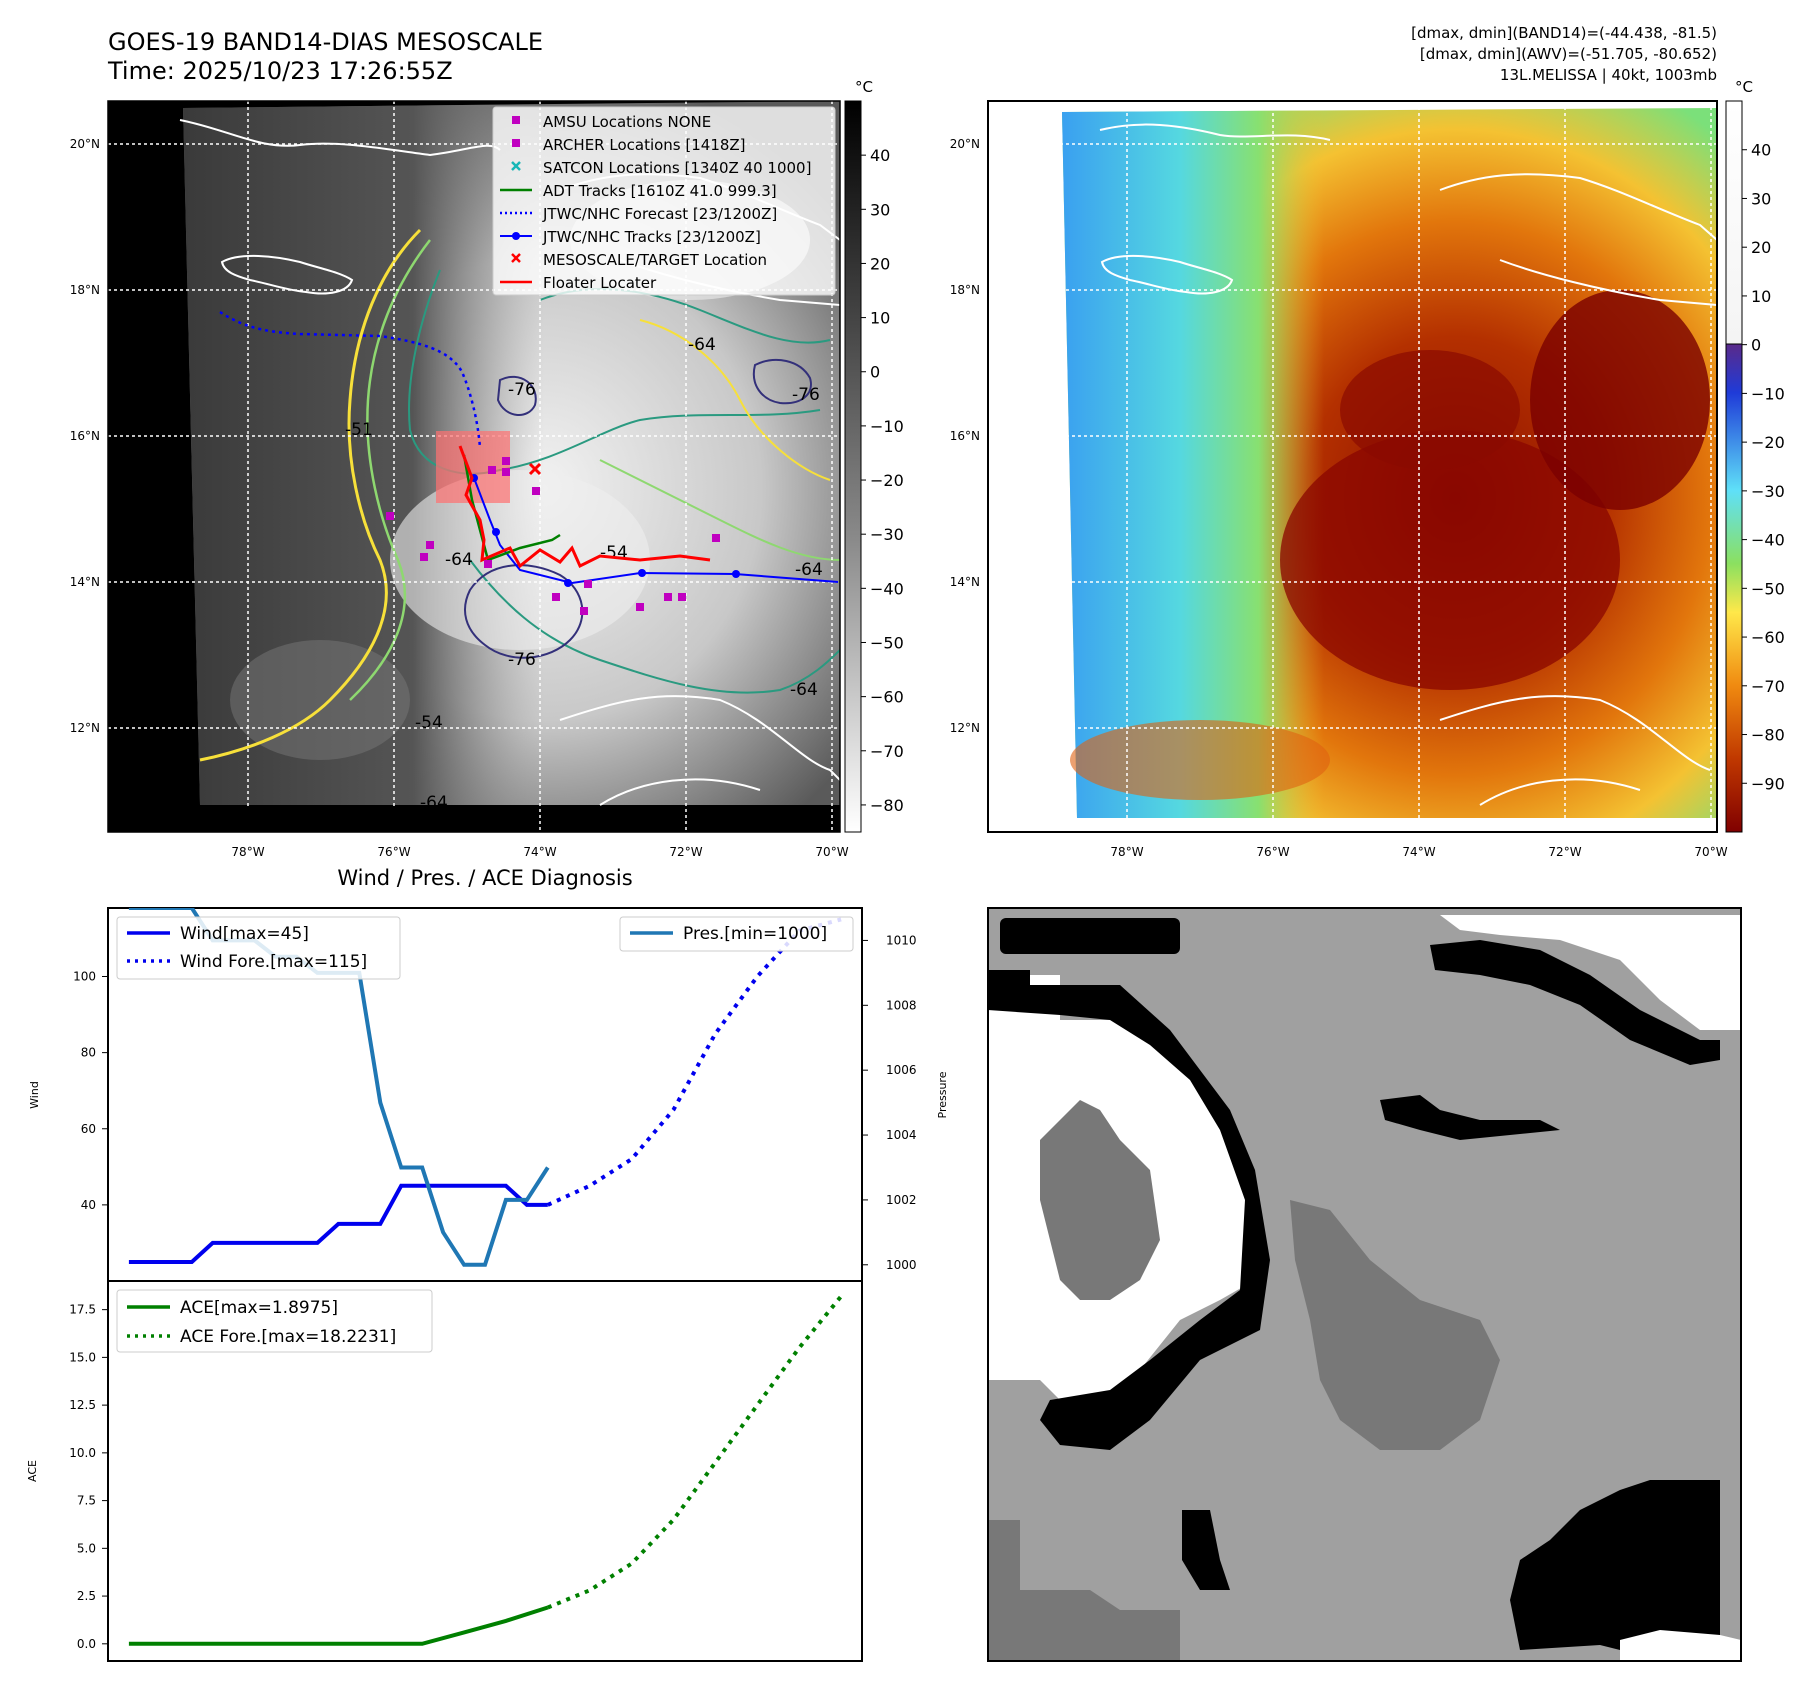 This screenshot has height=1690, width=1801. What do you see at coordinates (258, 948) in the screenshot?
I see `wind-legend-box` at bounding box center [258, 948].